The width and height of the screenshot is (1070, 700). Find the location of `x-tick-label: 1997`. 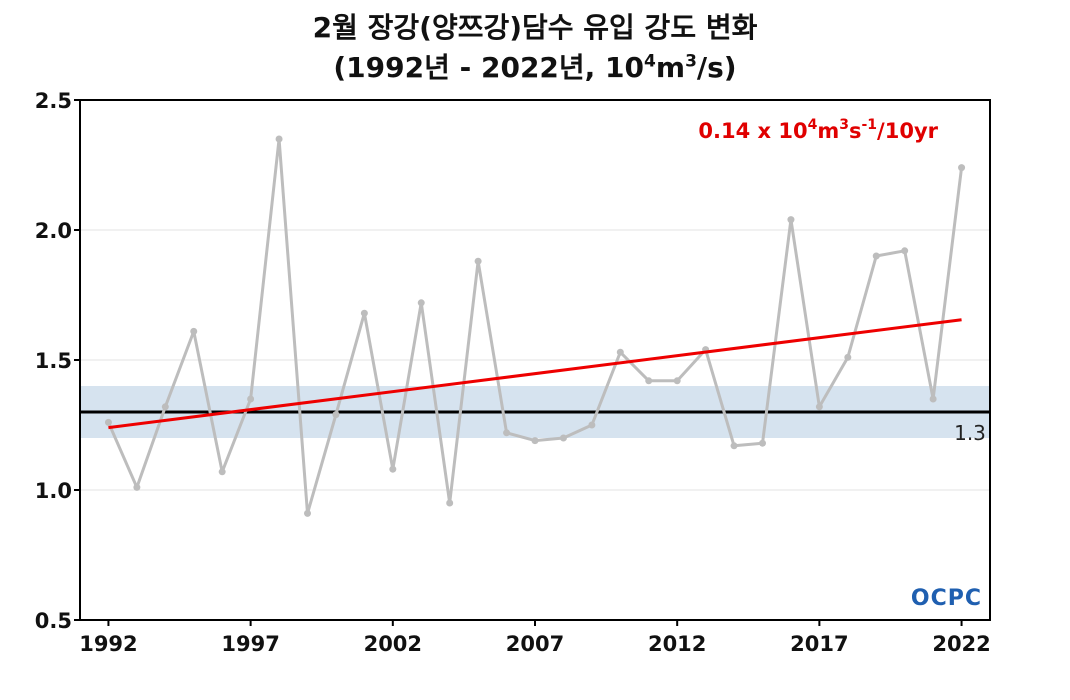

x-tick-label: 1997 is located at coordinates (250, 644).